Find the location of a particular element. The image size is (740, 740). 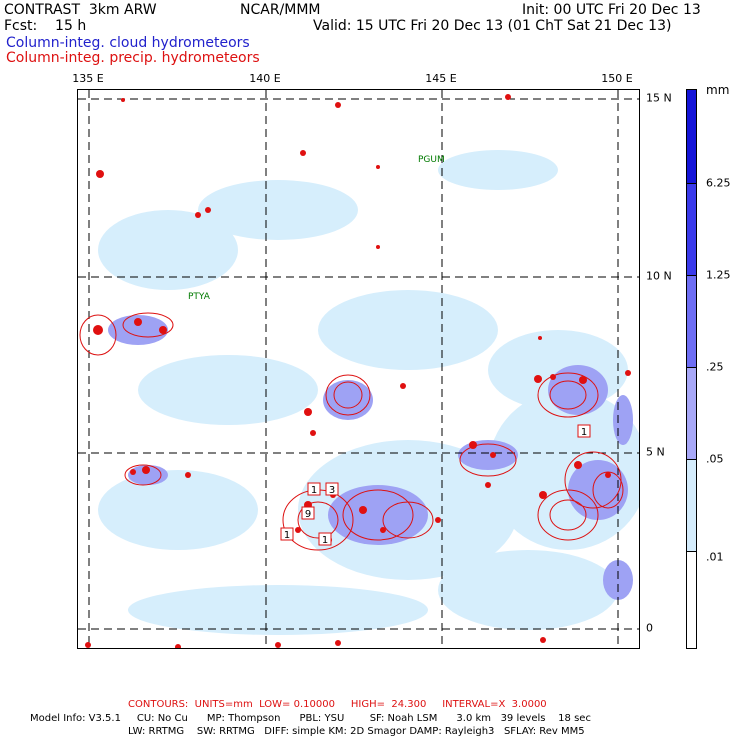

contour-label: 3 is located at coordinates (332, 490).